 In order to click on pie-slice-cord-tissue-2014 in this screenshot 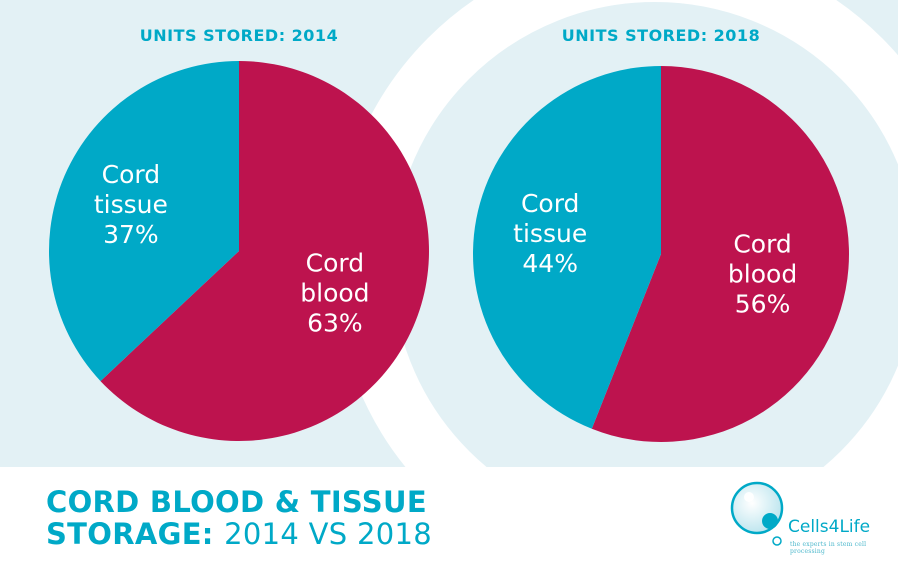, I will do `click(144, 221)`.